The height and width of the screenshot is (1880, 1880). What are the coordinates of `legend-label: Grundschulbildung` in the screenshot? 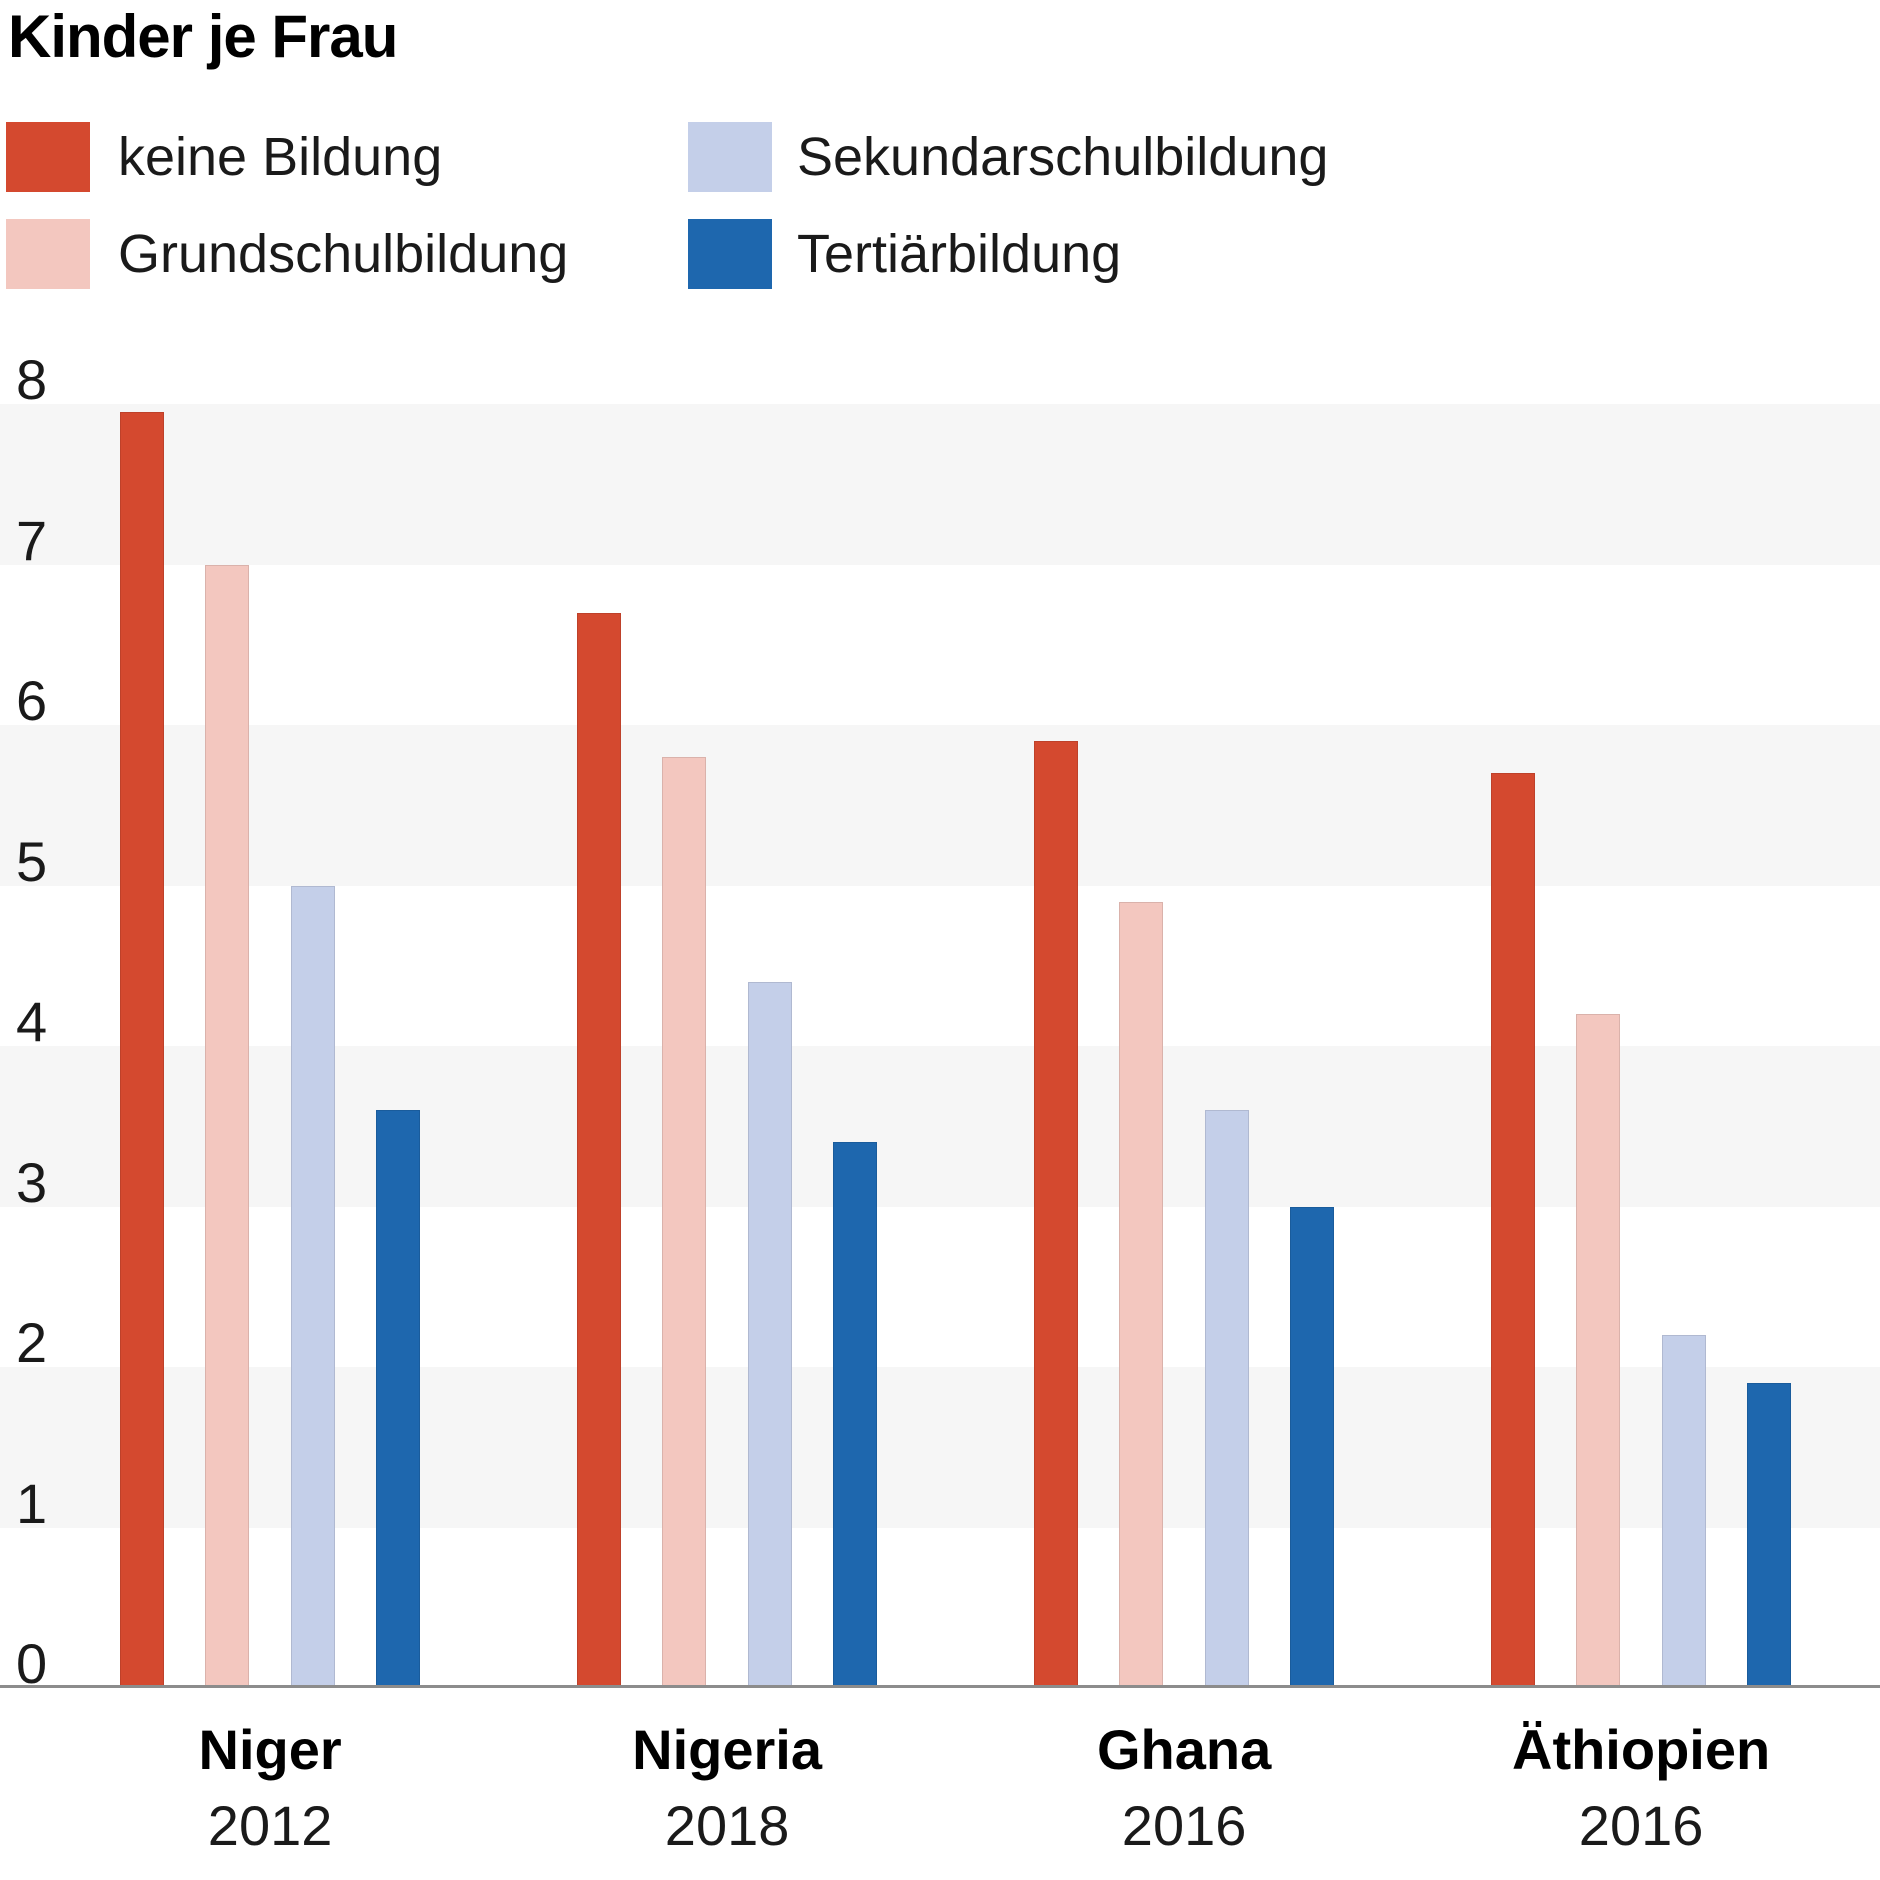 It's located at (343, 254).